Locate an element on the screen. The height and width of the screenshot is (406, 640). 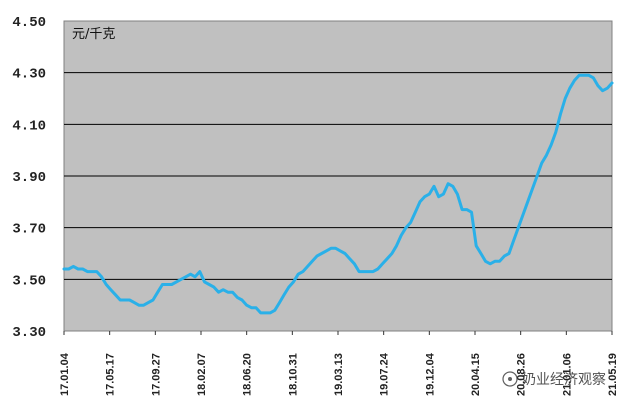
x-tick-label: 20.04.15 is located at coordinates (476, 374).